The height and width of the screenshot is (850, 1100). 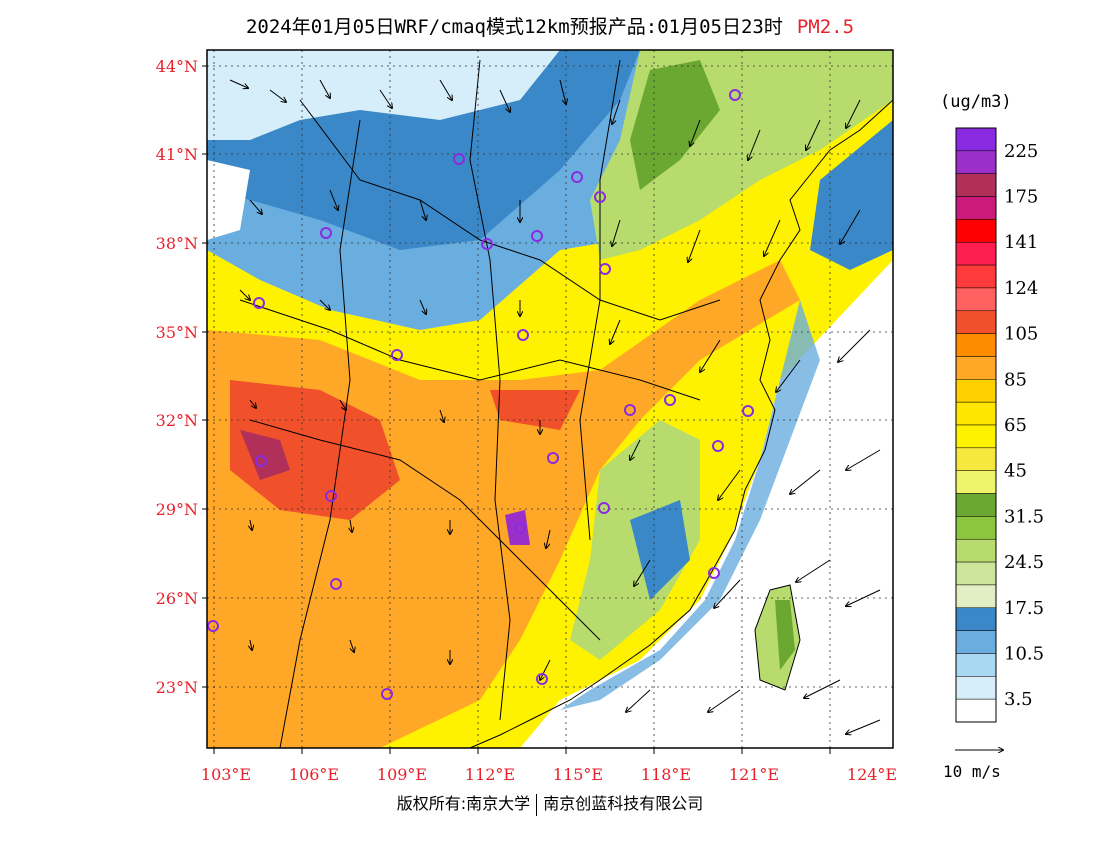 I want to click on lat-tick-label: 35°N, so click(x=177, y=332).